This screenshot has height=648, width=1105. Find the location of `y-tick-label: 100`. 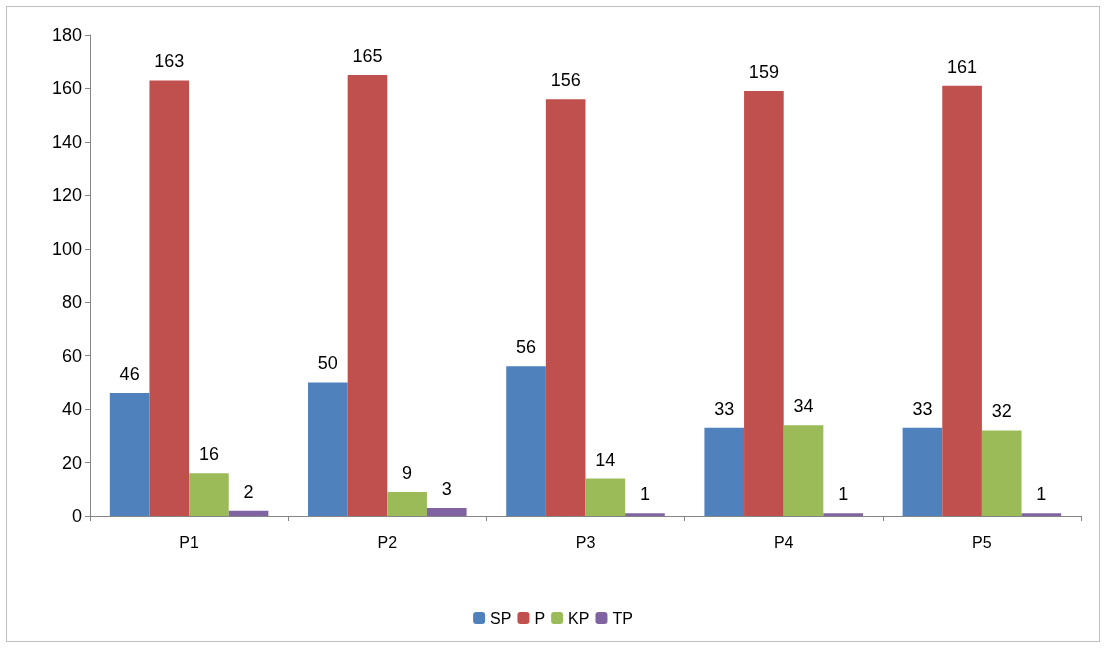

y-tick-label: 100 is located at coordinates (66, 248).